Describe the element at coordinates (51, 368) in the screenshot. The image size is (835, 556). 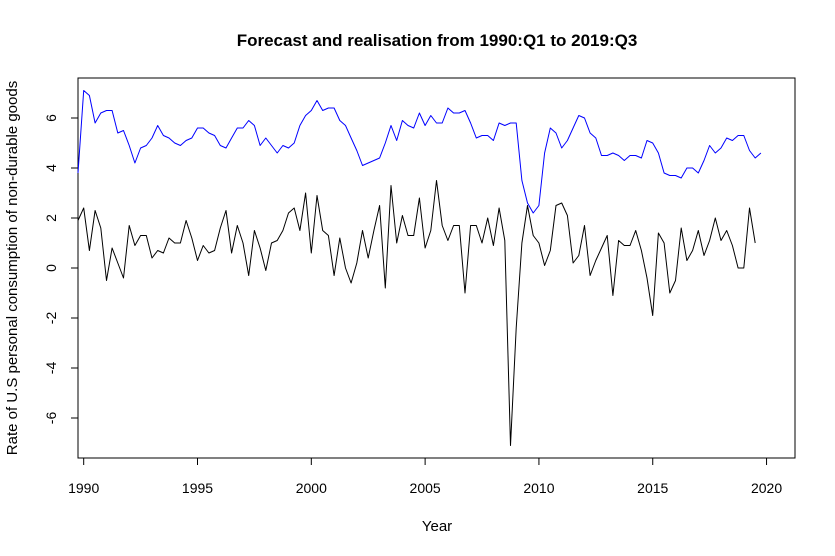
I see `y-tick-label: -4` at that location.